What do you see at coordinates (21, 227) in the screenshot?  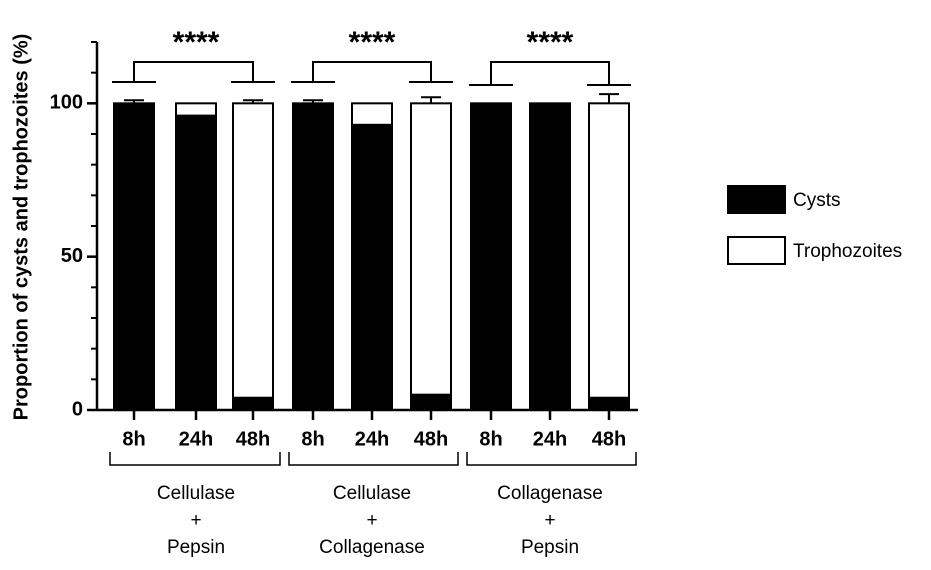 I see `y-axis-label: Proportion of cysts and trophozoites (%)` at bounding box center [21, 227].